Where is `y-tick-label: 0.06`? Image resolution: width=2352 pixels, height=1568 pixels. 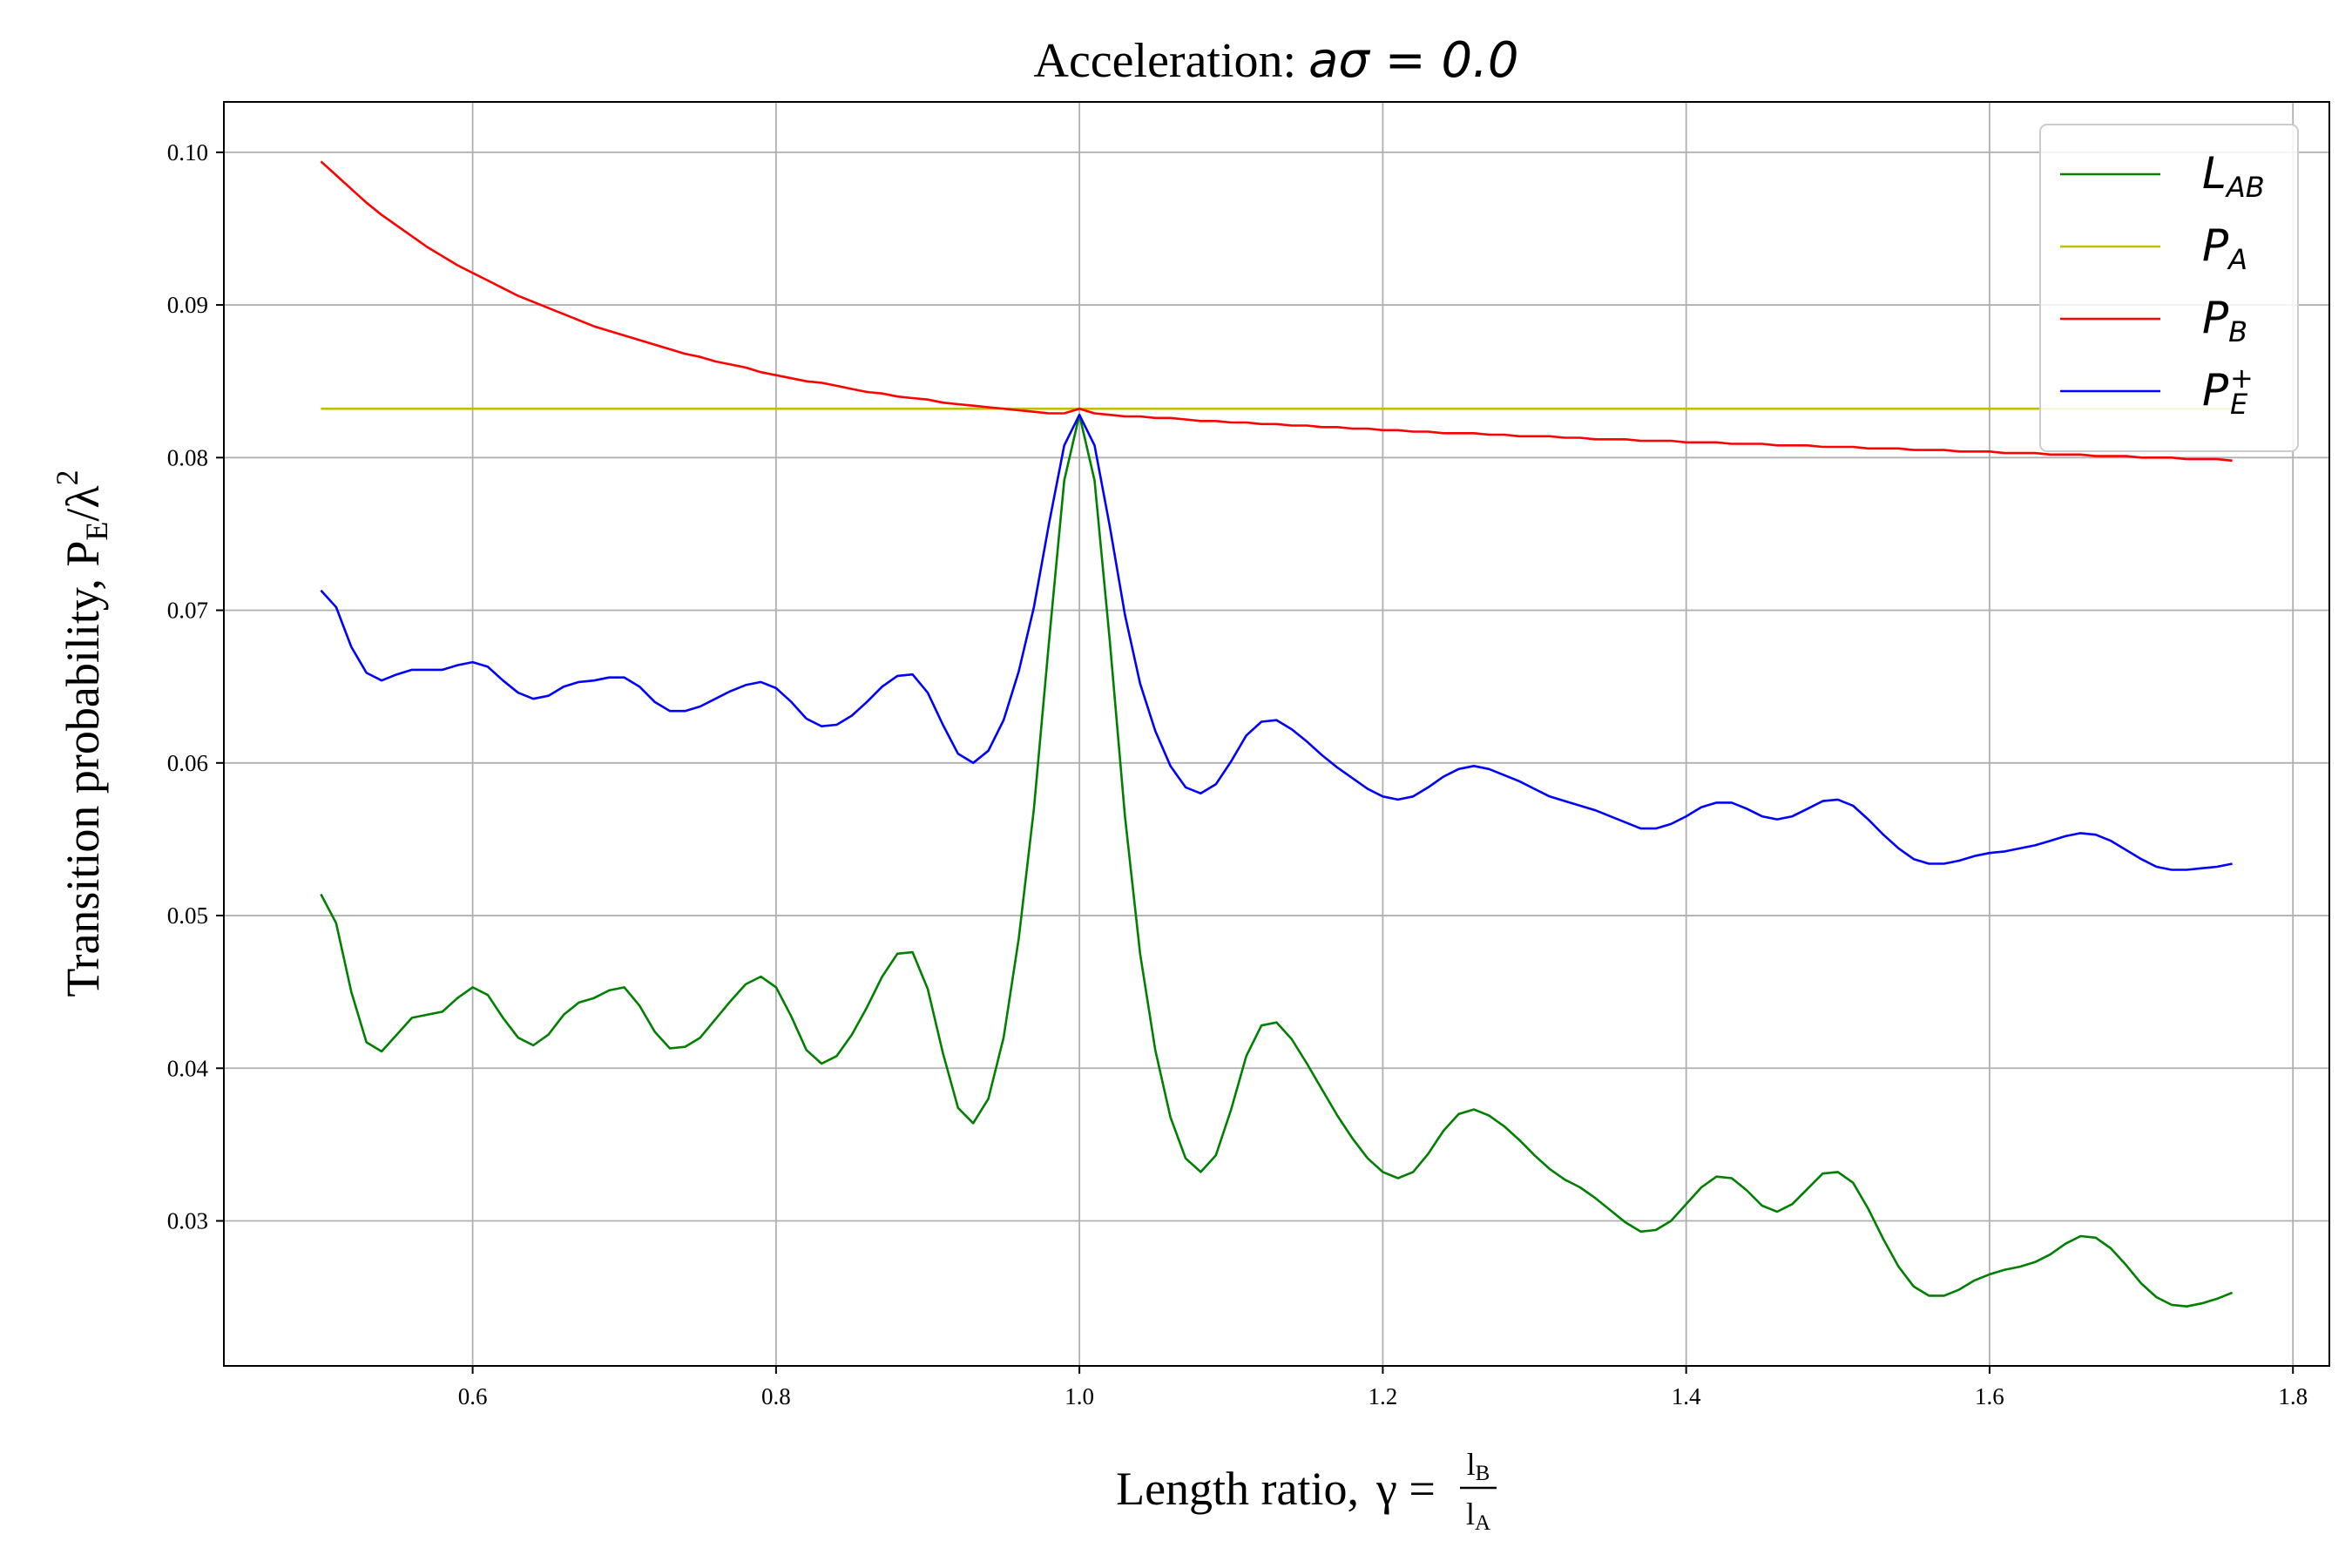
y-tick-label: 0.06 is located at coordinates (188, 763).